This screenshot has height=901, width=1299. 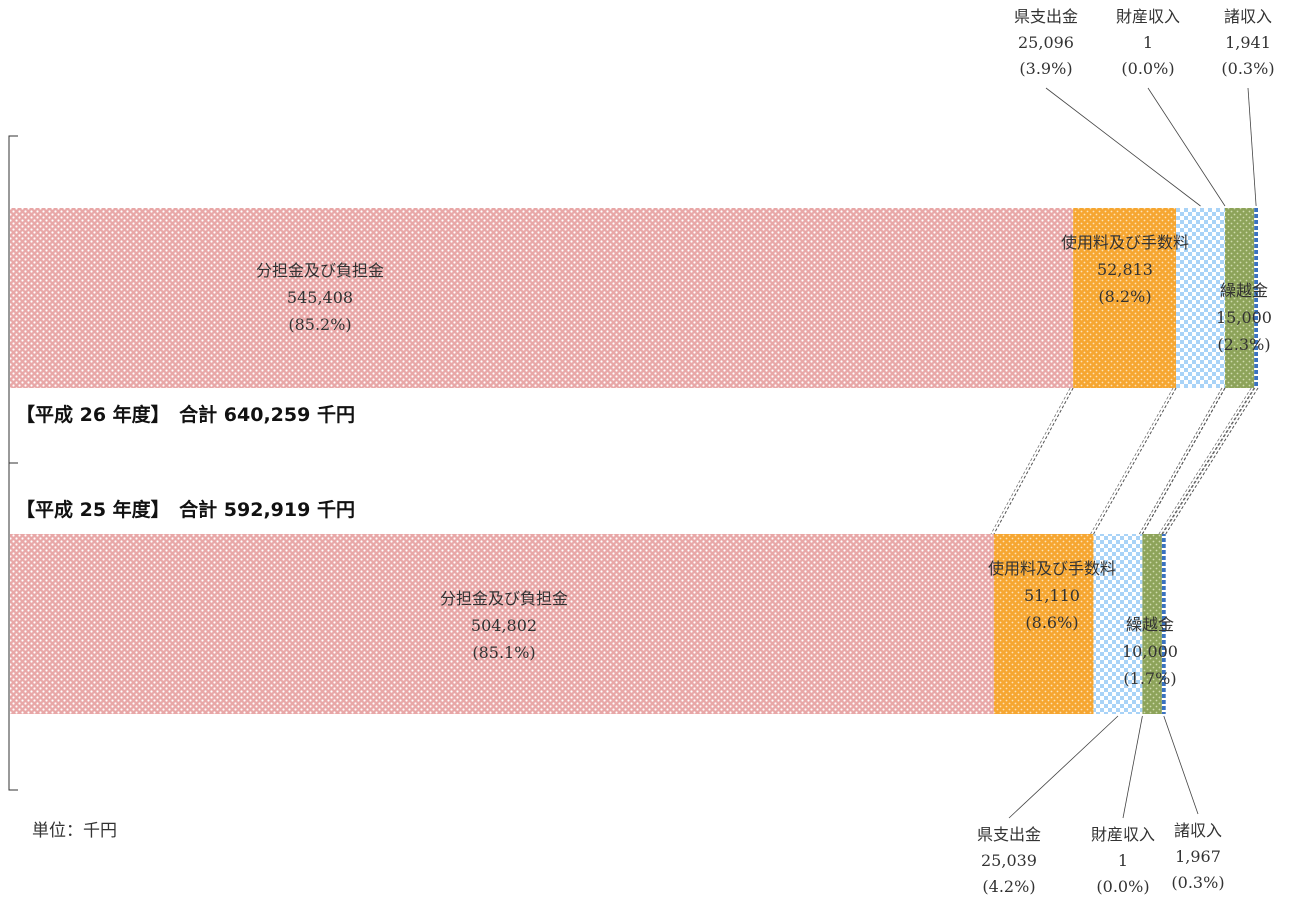 I want to click on label-carryover-y1-line-0: 繰越金, so click(x=1150, y=624).